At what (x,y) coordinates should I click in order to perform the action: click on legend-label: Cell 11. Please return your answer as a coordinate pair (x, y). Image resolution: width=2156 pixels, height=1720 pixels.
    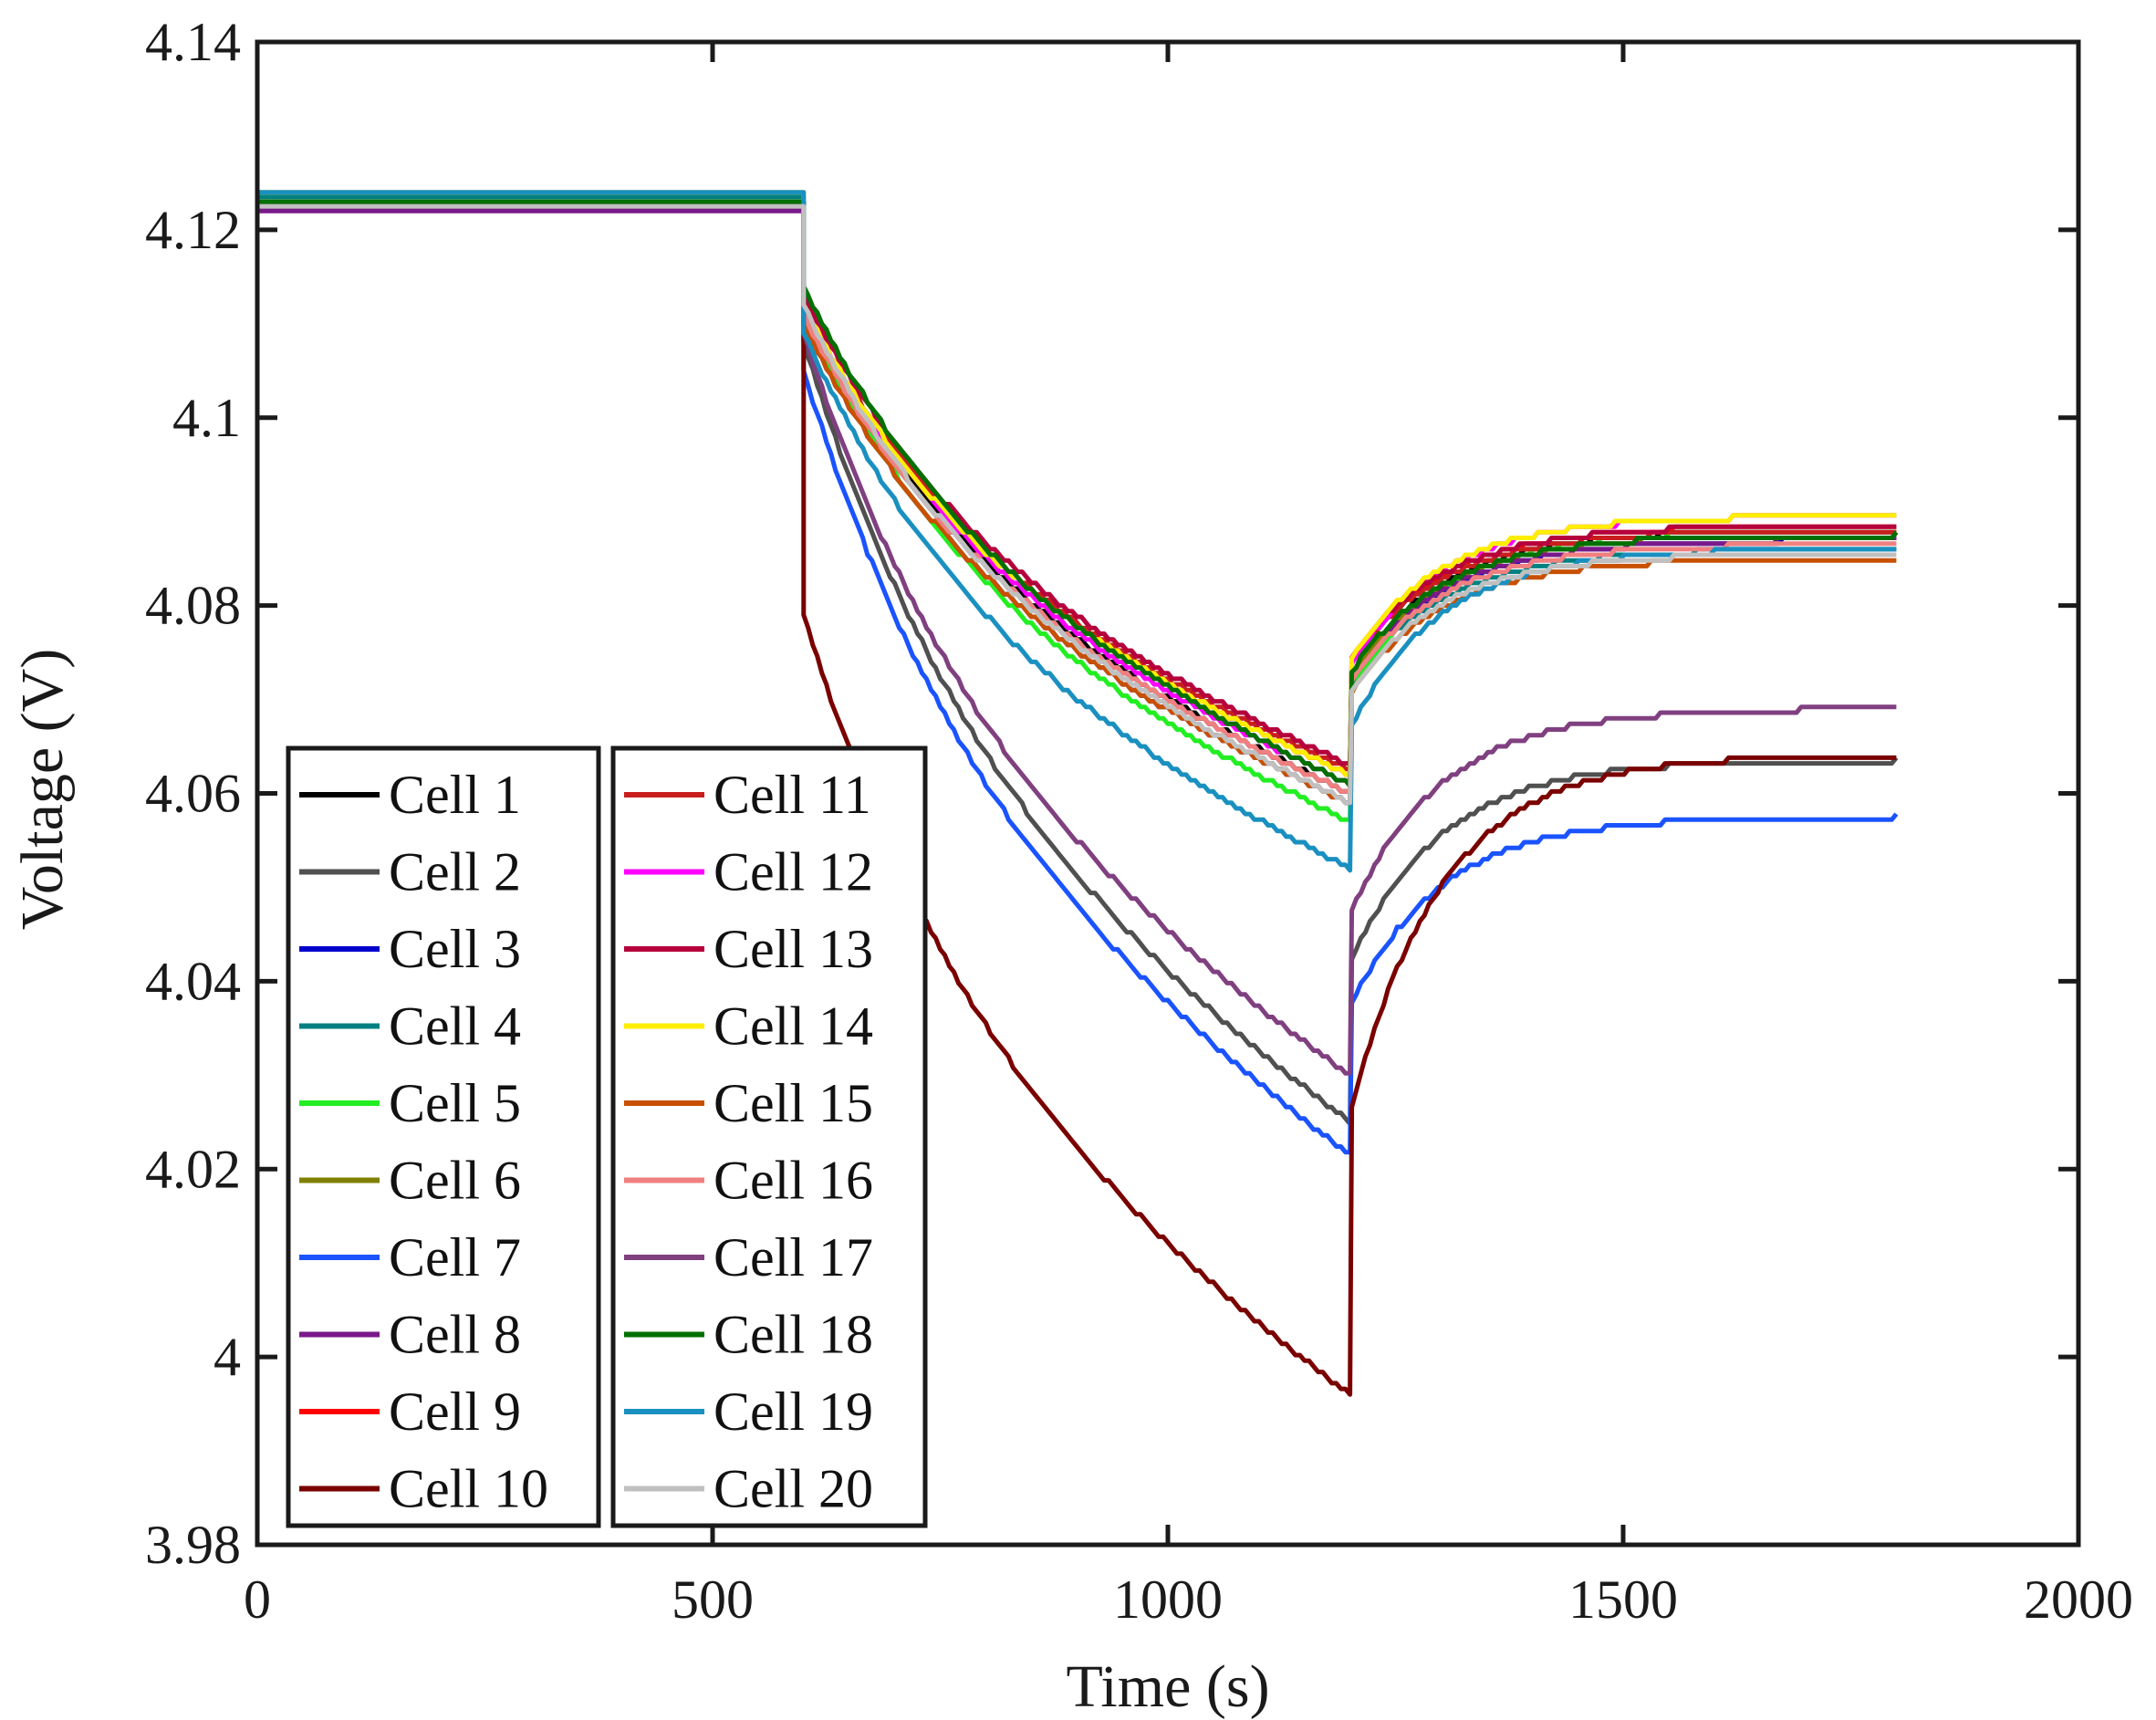
    Looking at the image, I should click on (792, 795).